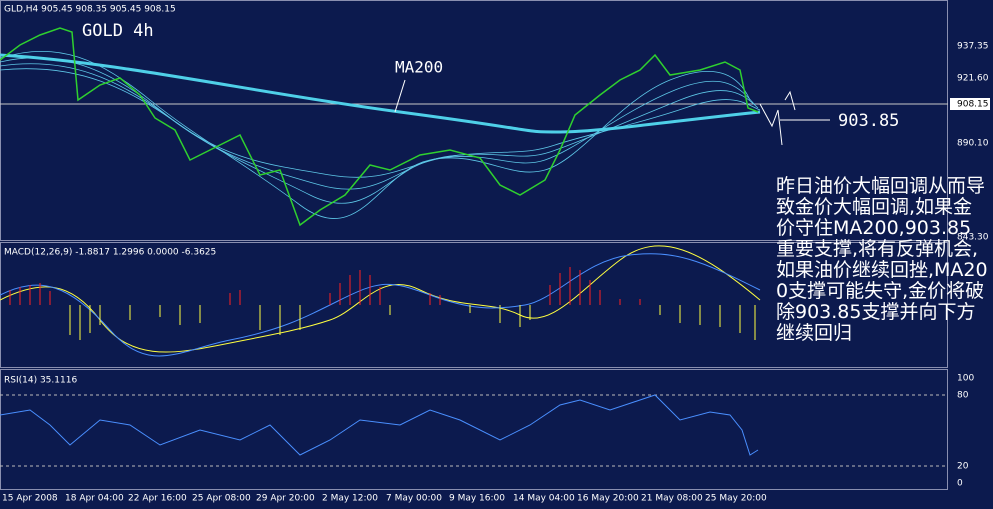 This screenshot has height=509, width=993. What do you see at coordinates (382, 303) in the screenshot?
I see `macd-histogram` at bounding box center [382, 303].